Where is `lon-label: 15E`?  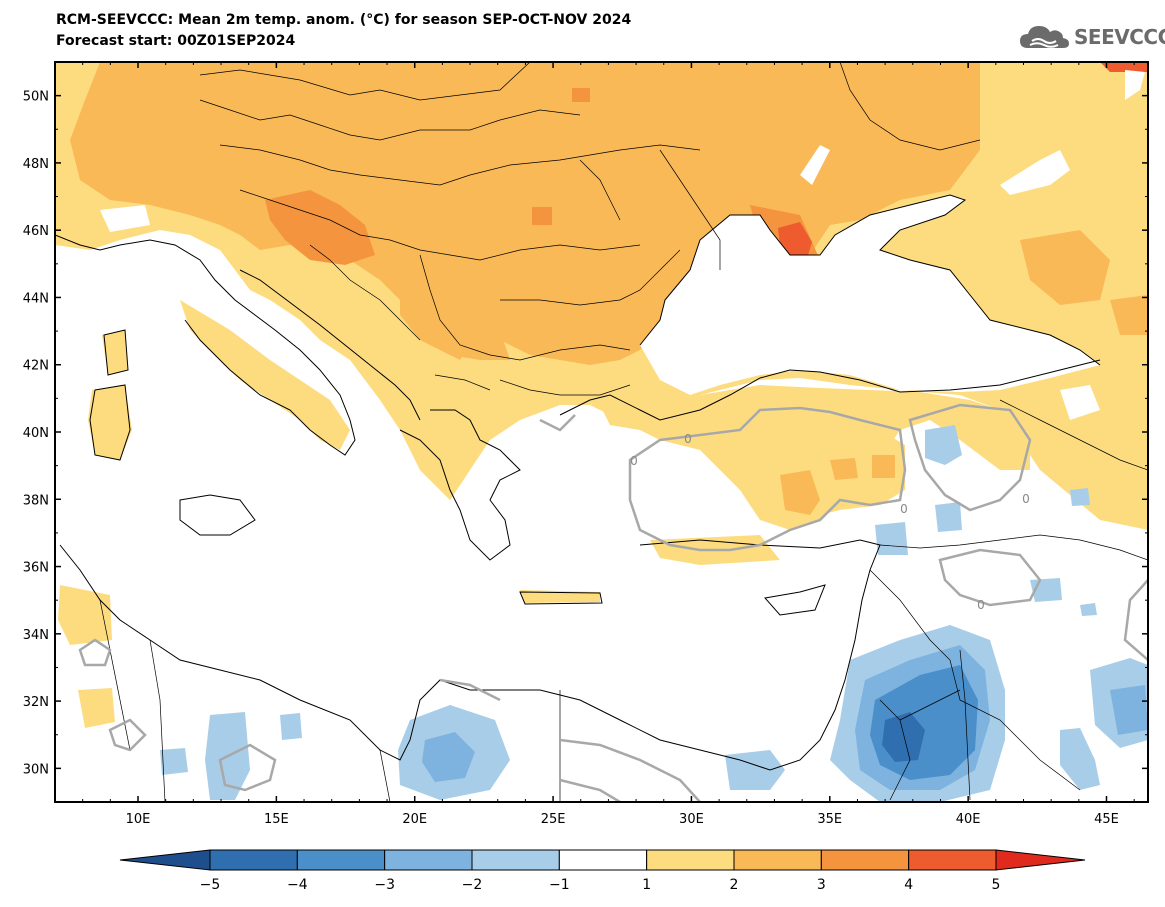
lon-label: 15E is located at coordinates (276, 819).